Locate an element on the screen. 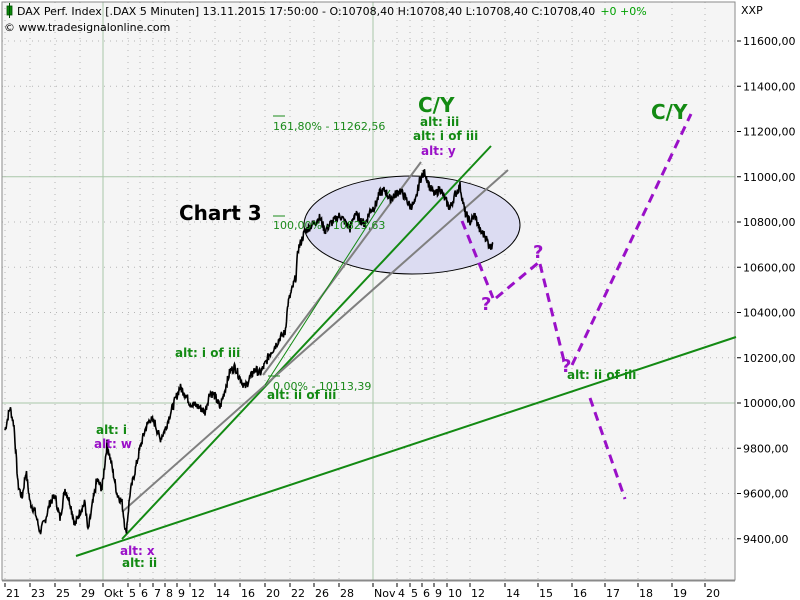 The width and height of the screenshot is (800, 600). projection-up-to-C/Y is located at coordinates (631, 239).